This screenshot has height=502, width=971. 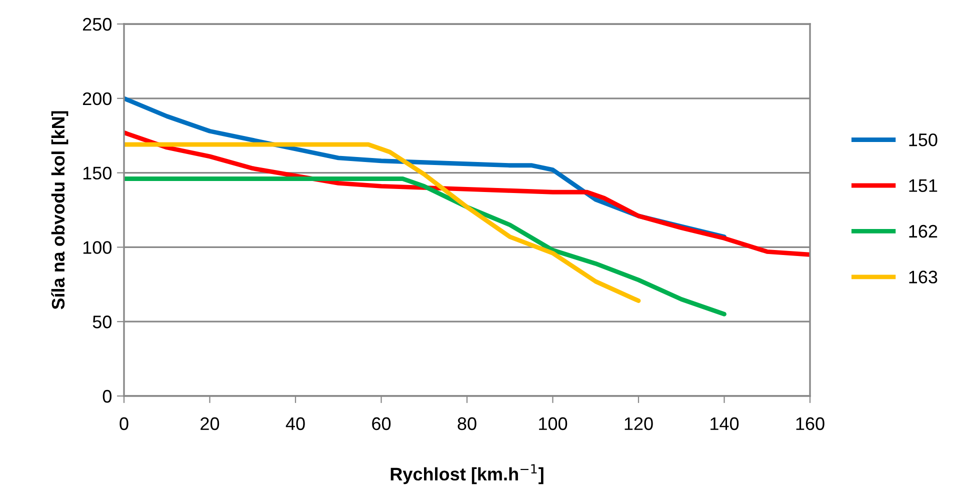 What do you see at coordinates (97, 173) in the screenshot?
I see `y-tick-label: 150` at bounding box center [97, 173].